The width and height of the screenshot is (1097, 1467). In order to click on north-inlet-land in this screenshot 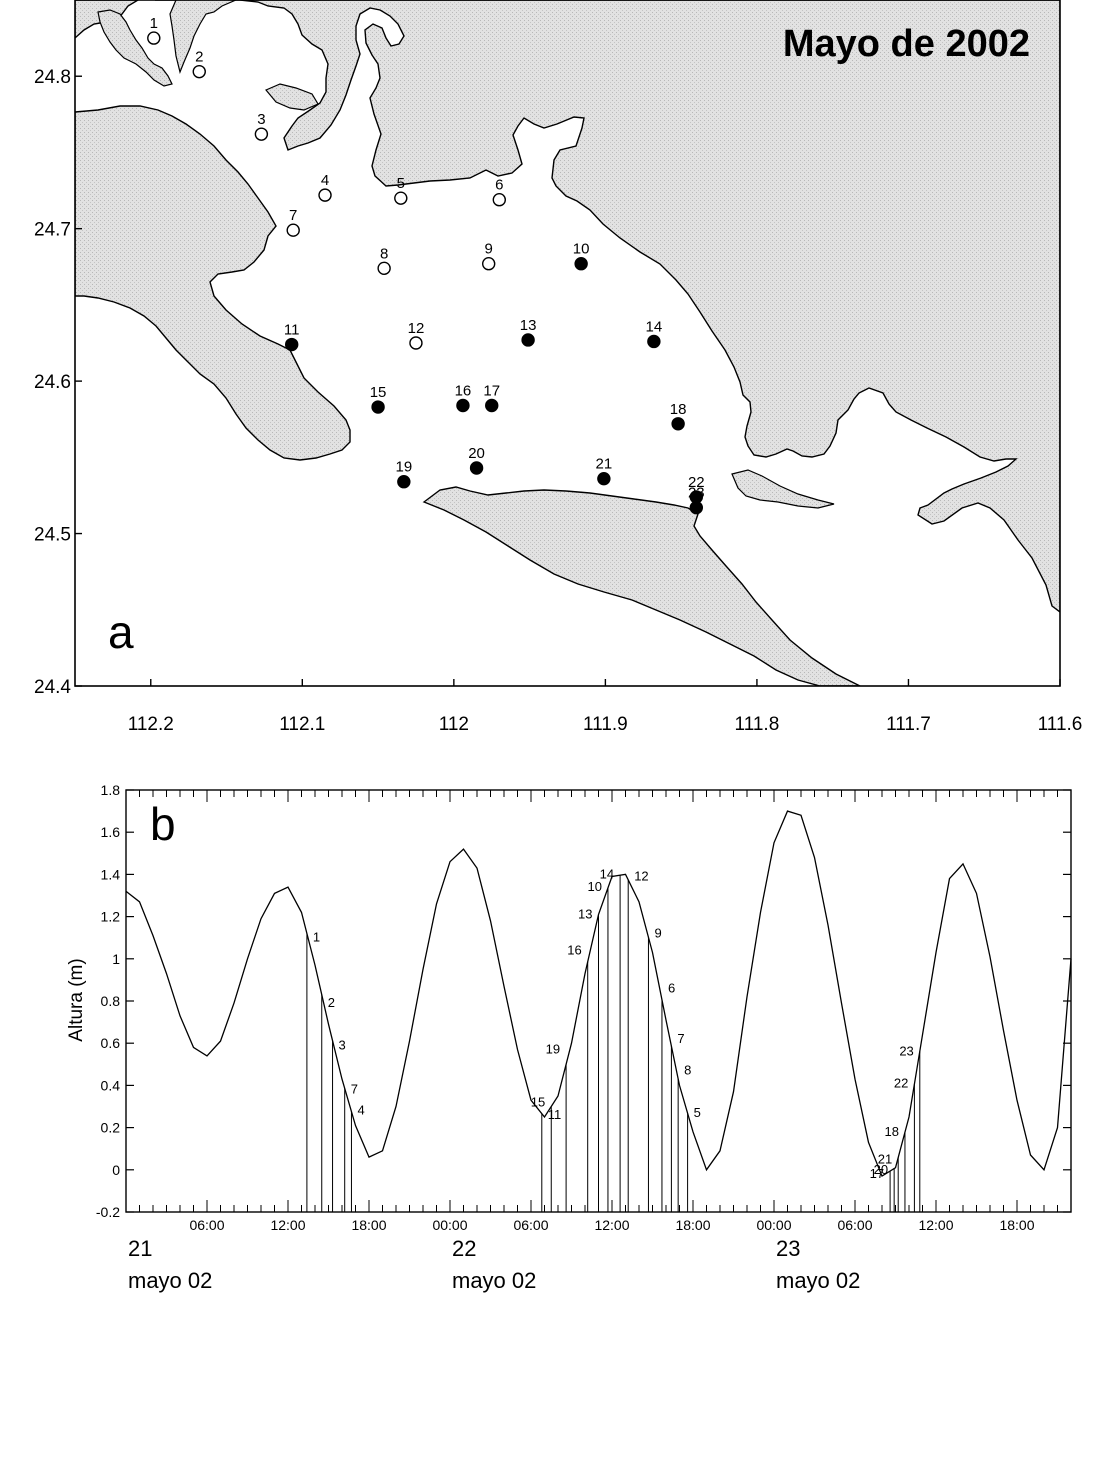, I will do `click(203, 37)`.